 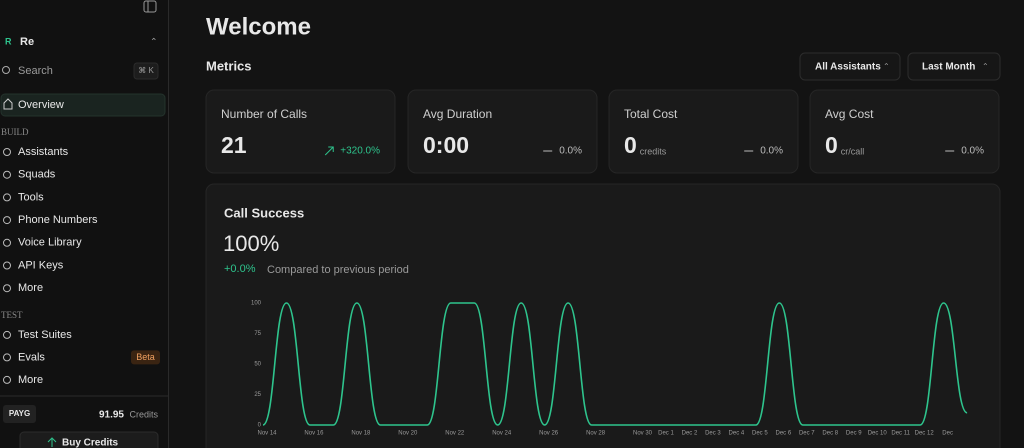 What do you see at coordinates (111, 415) in the screenshot?
I see `credits: 91.95` at bounding box center [111, 415].